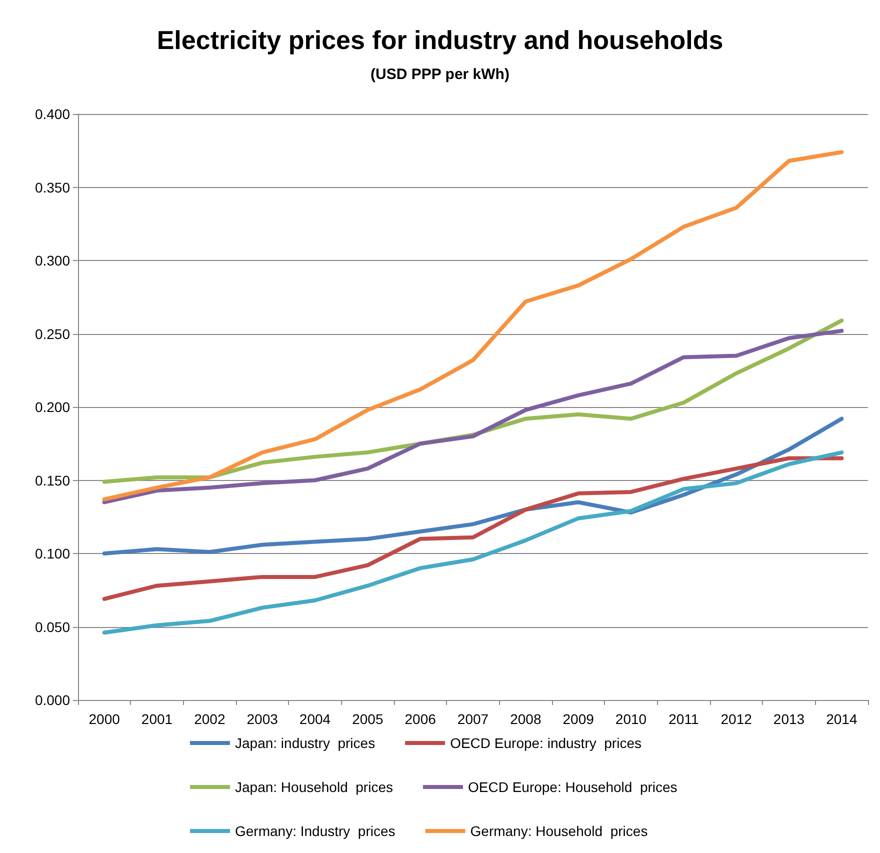 The image size is (880, 853). Describe the element at coordinates (546, 743) in the screenshot. I see `legend-label: OECD Europe: industry prices` at that location.